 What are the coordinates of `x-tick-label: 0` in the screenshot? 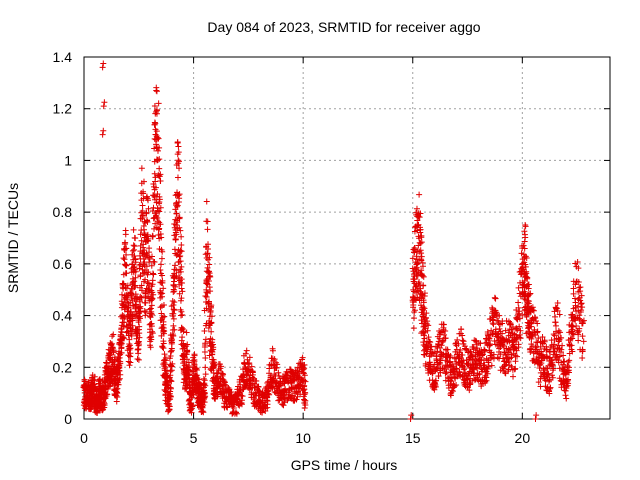 It's located at (84, 438).